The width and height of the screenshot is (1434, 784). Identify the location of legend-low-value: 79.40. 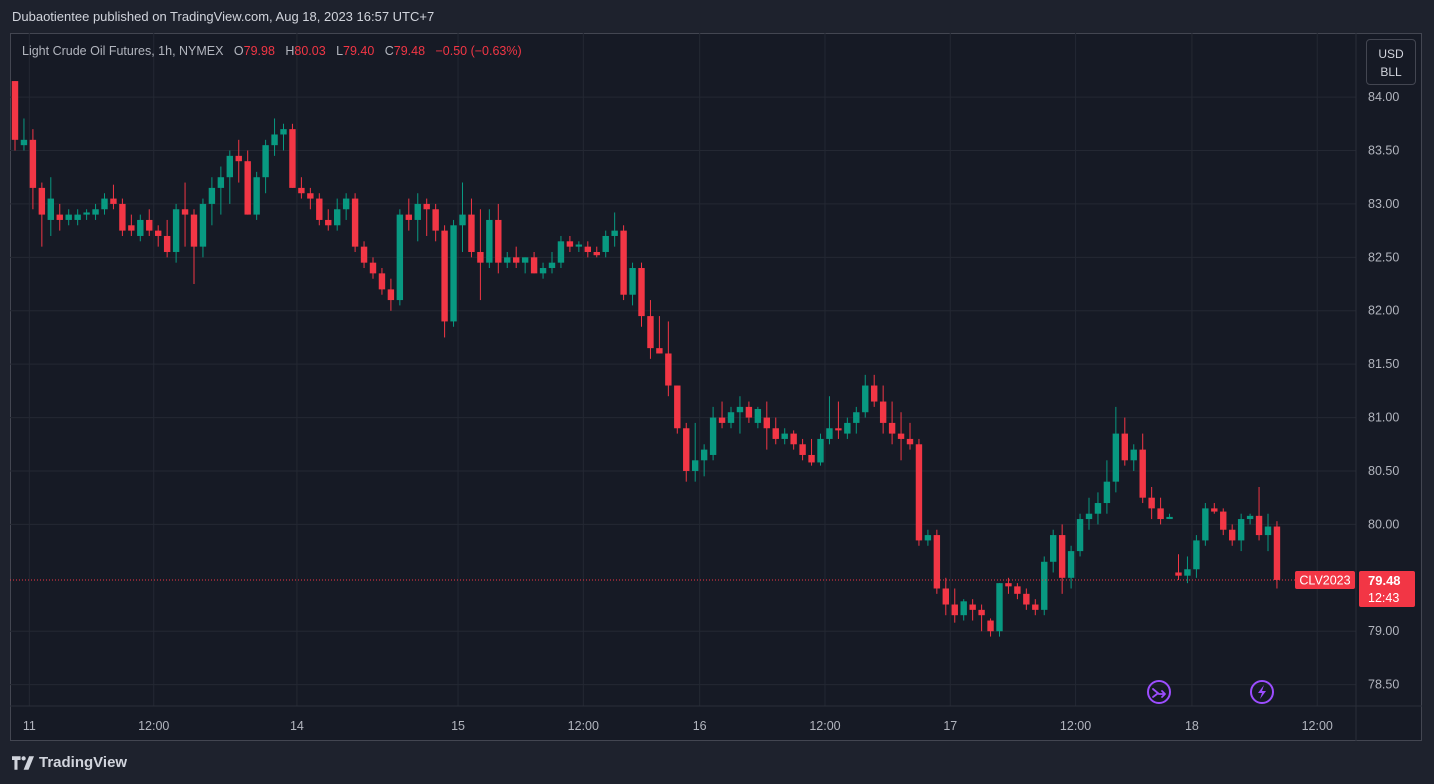
(359, 51).